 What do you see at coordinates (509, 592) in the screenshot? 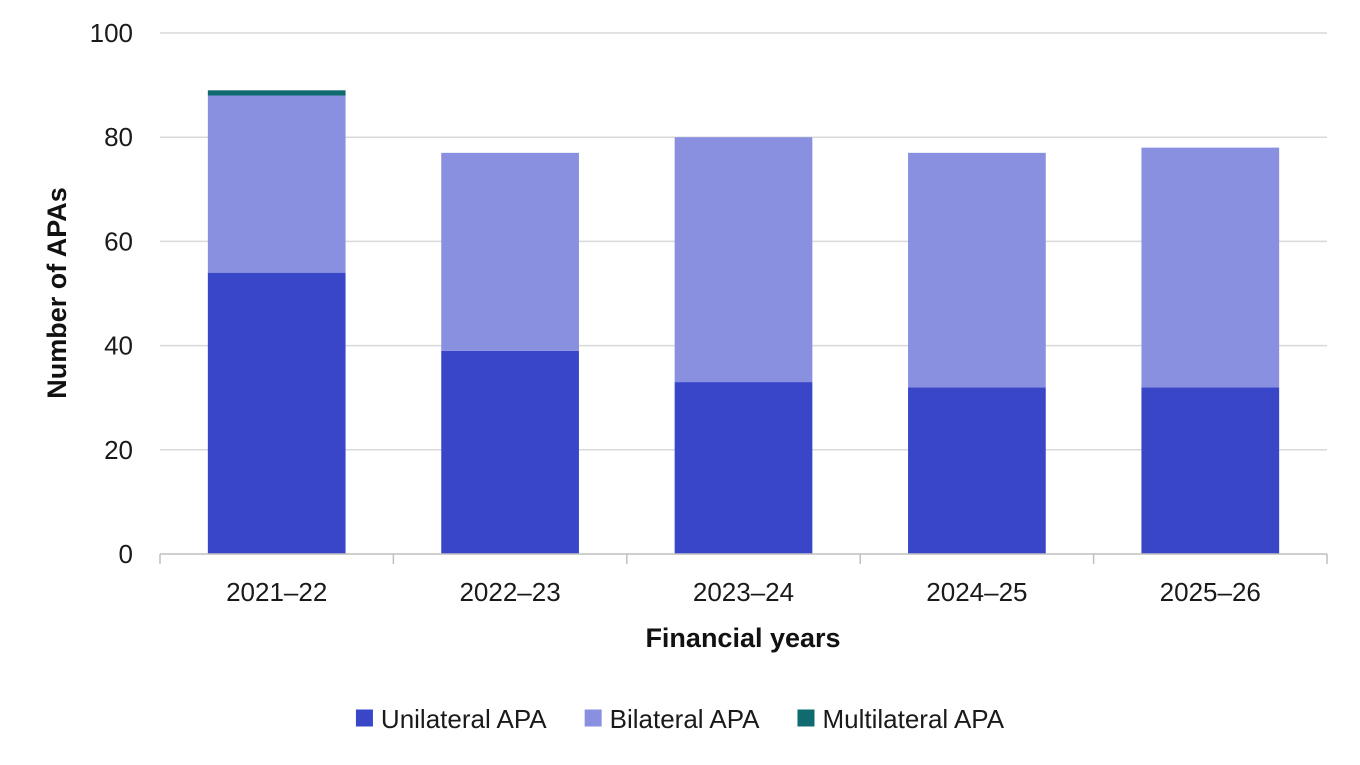
I see `x-tick-label: 2022–23` at bounding box center [509, 592].